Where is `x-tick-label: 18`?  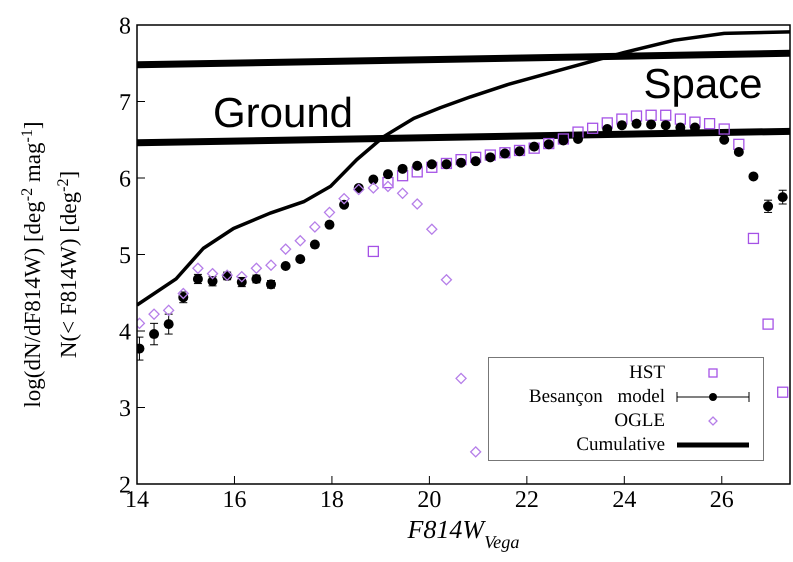
x-tick-label: 18 is located at coordinates (332, 500).